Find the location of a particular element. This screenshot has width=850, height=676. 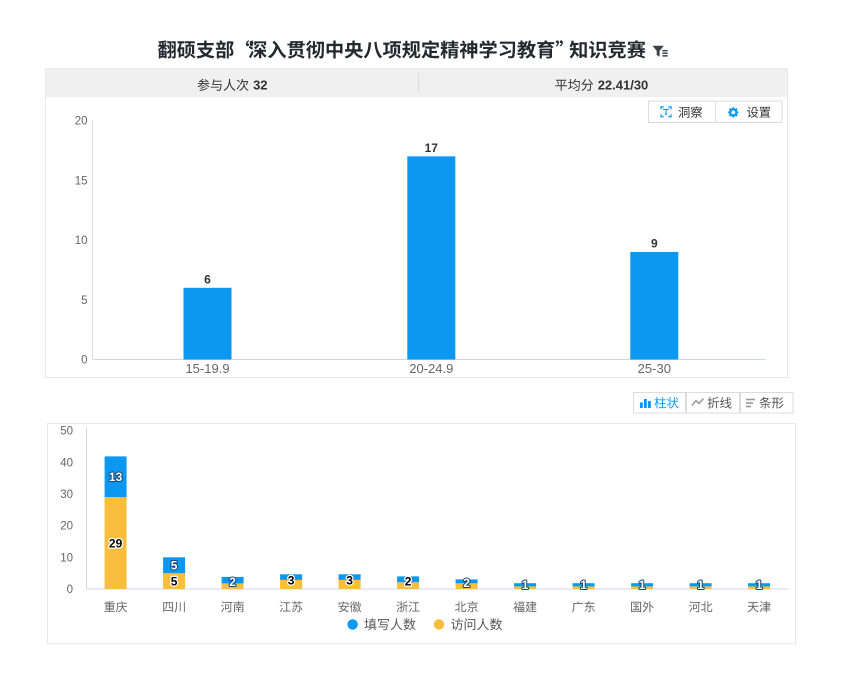

svg-text: 15 is located at coordinates (81, 181).